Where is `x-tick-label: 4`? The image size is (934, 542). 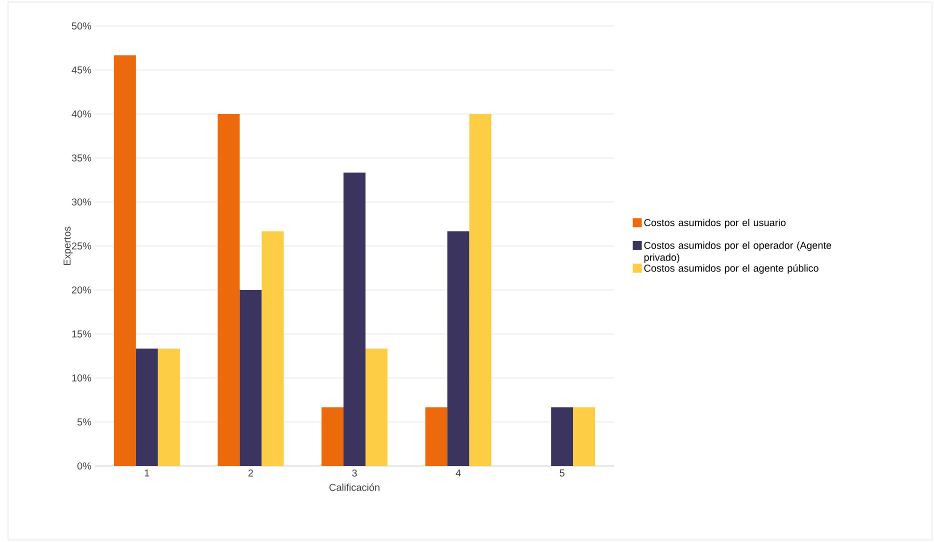
x-tick-label: 4 is located at coordinates (458, 473).